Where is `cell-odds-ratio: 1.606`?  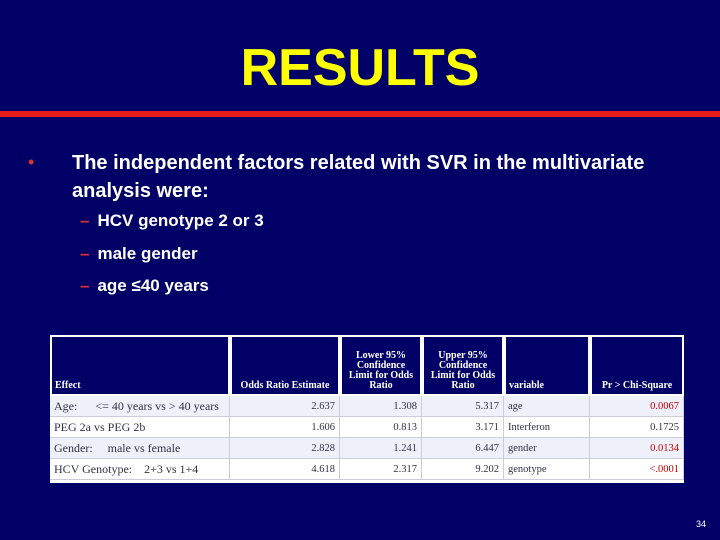 cell-odds-ratio: 1.606 is located at coordinates (285, 427).